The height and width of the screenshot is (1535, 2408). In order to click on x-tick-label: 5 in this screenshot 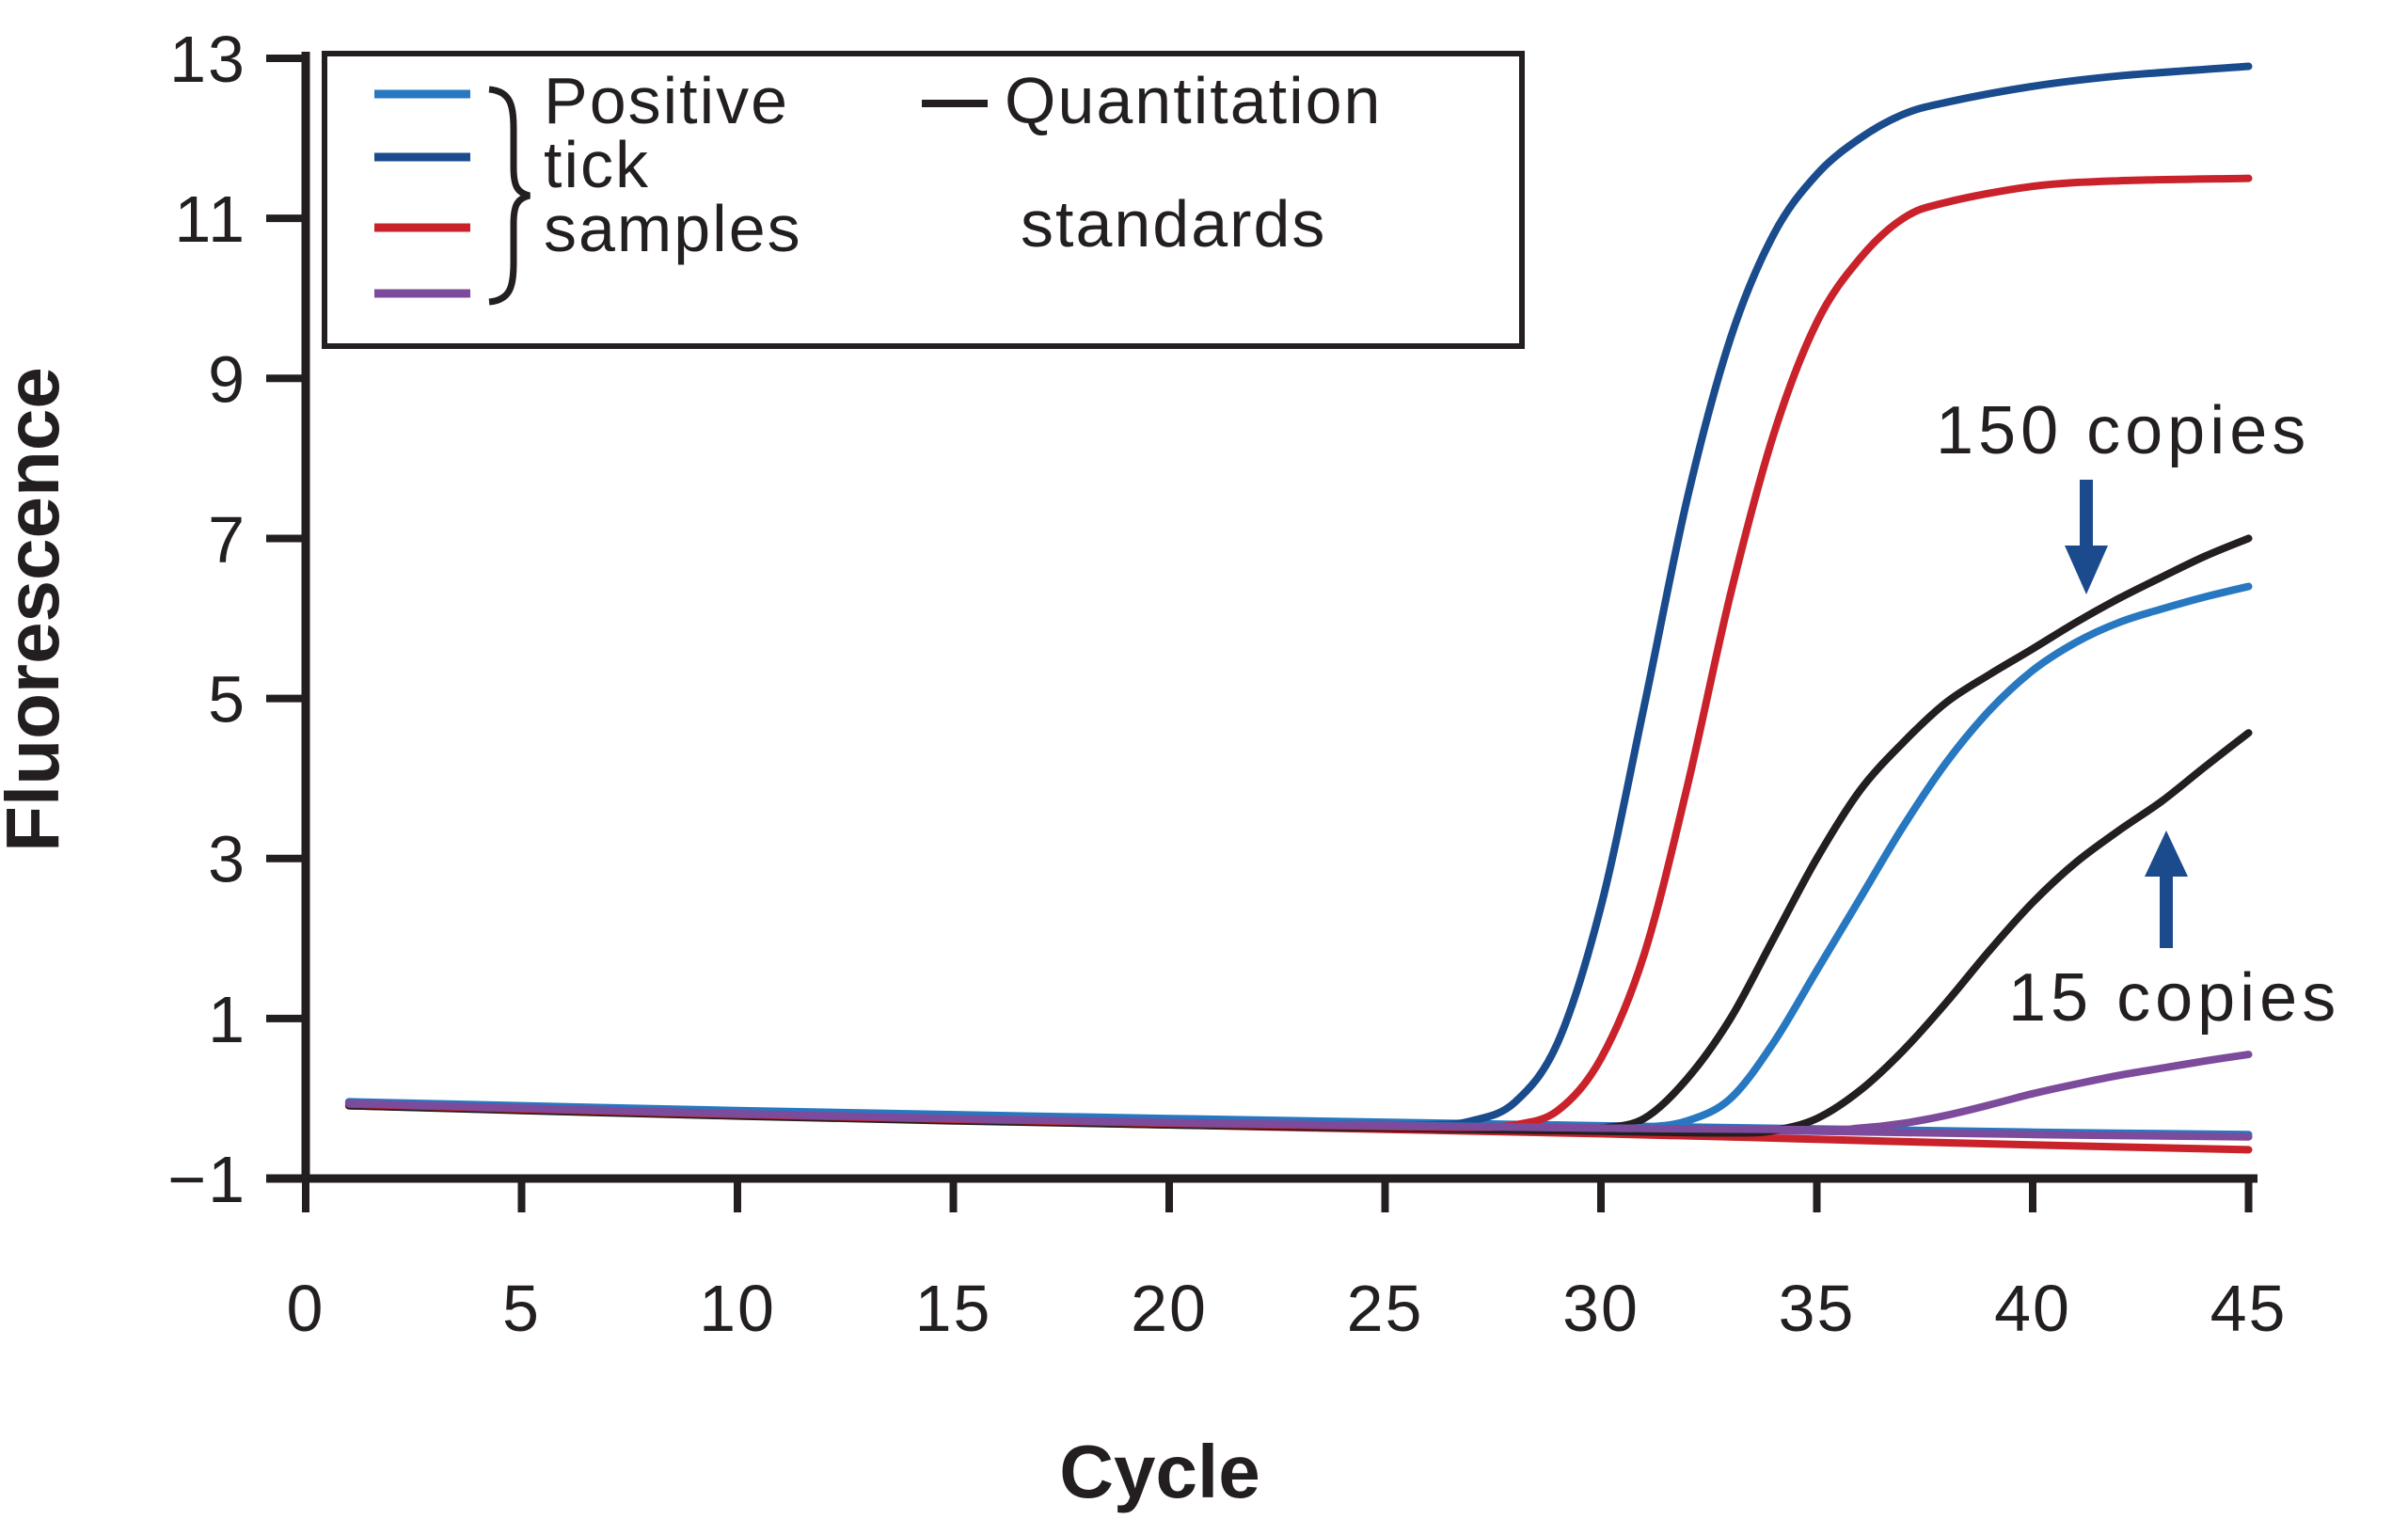, I will do `click(521, 1308)`.